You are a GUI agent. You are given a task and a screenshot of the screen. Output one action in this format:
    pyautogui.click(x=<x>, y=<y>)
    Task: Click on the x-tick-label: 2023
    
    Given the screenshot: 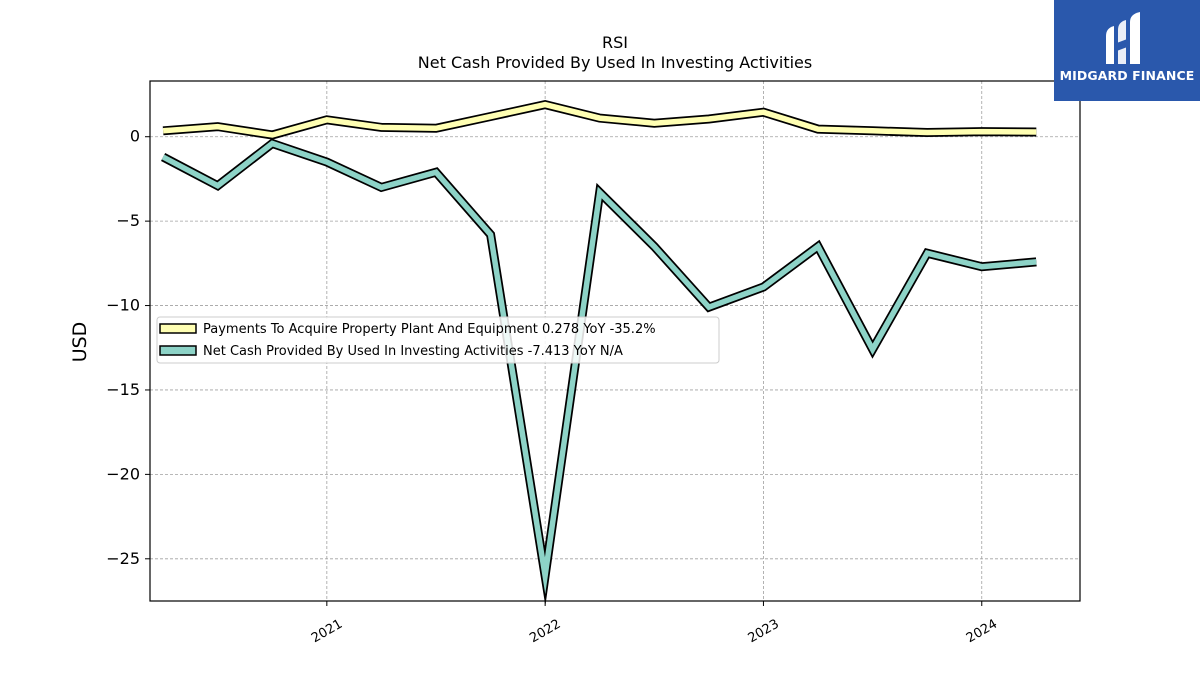 What is the action you would take?
    pyautogui.click(x=764, y=632)
    